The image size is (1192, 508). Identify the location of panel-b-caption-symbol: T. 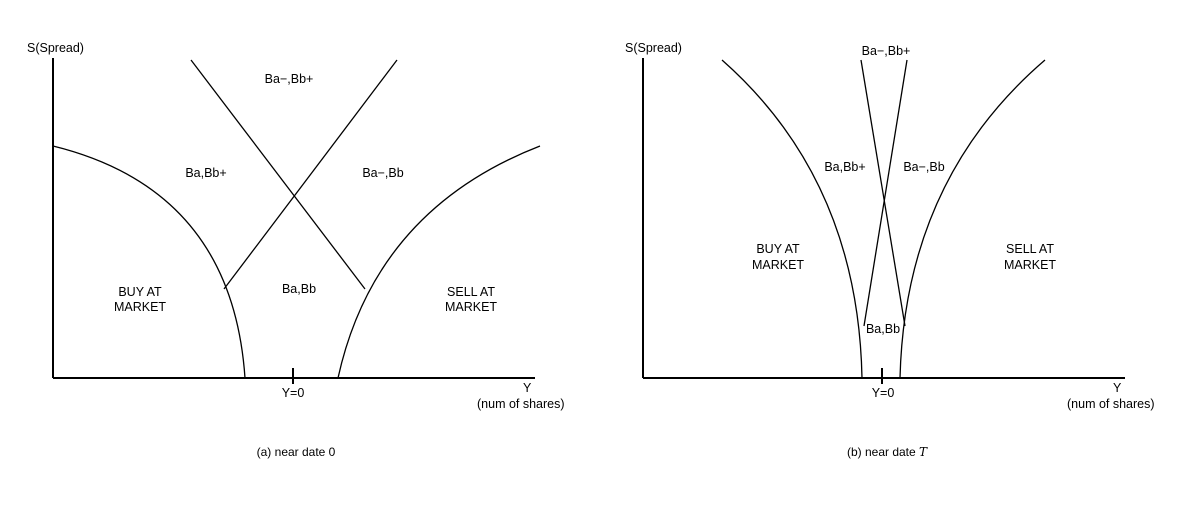
(923, 452).